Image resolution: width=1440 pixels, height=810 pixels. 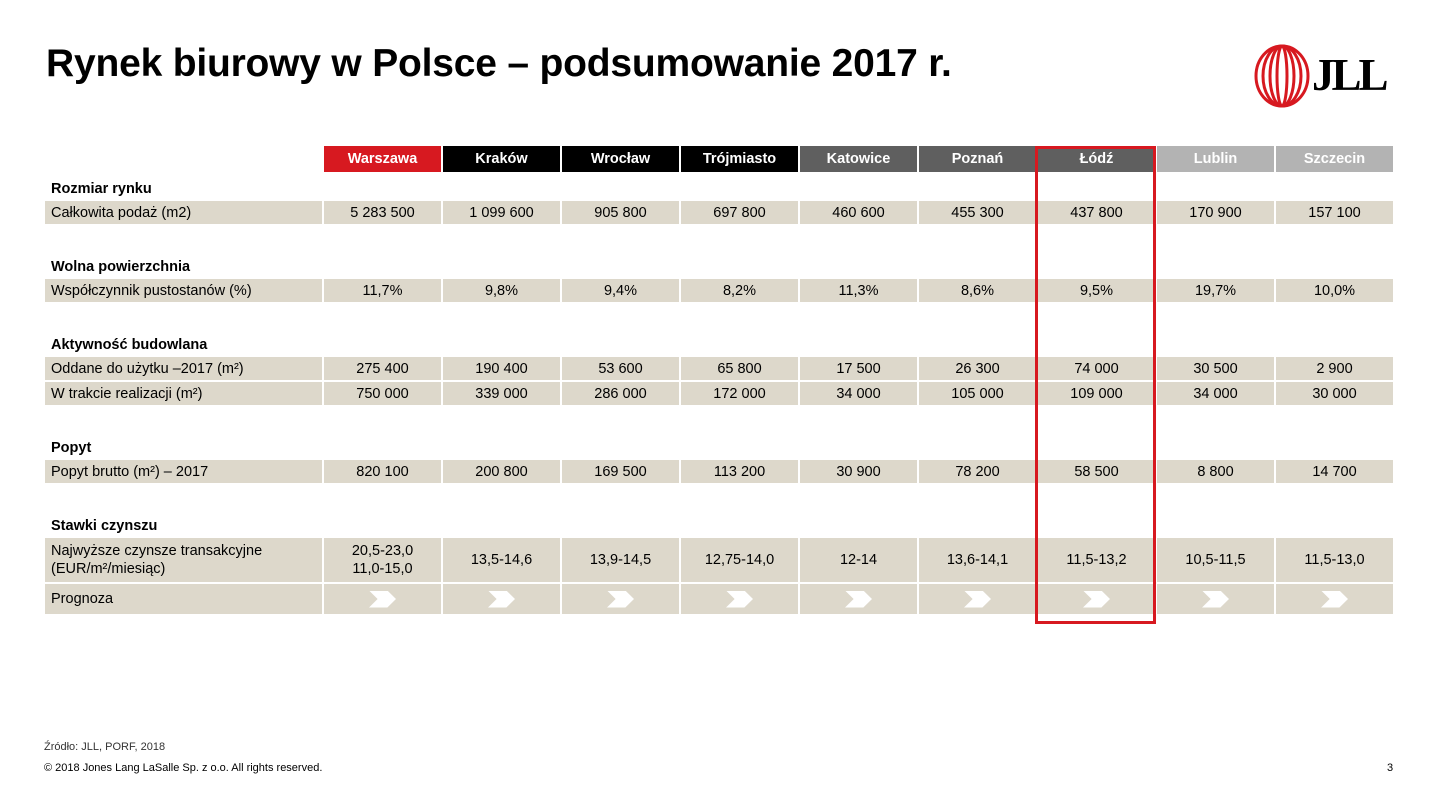 I want to click on table-cell: 286 000, so click(x=620, y=394).